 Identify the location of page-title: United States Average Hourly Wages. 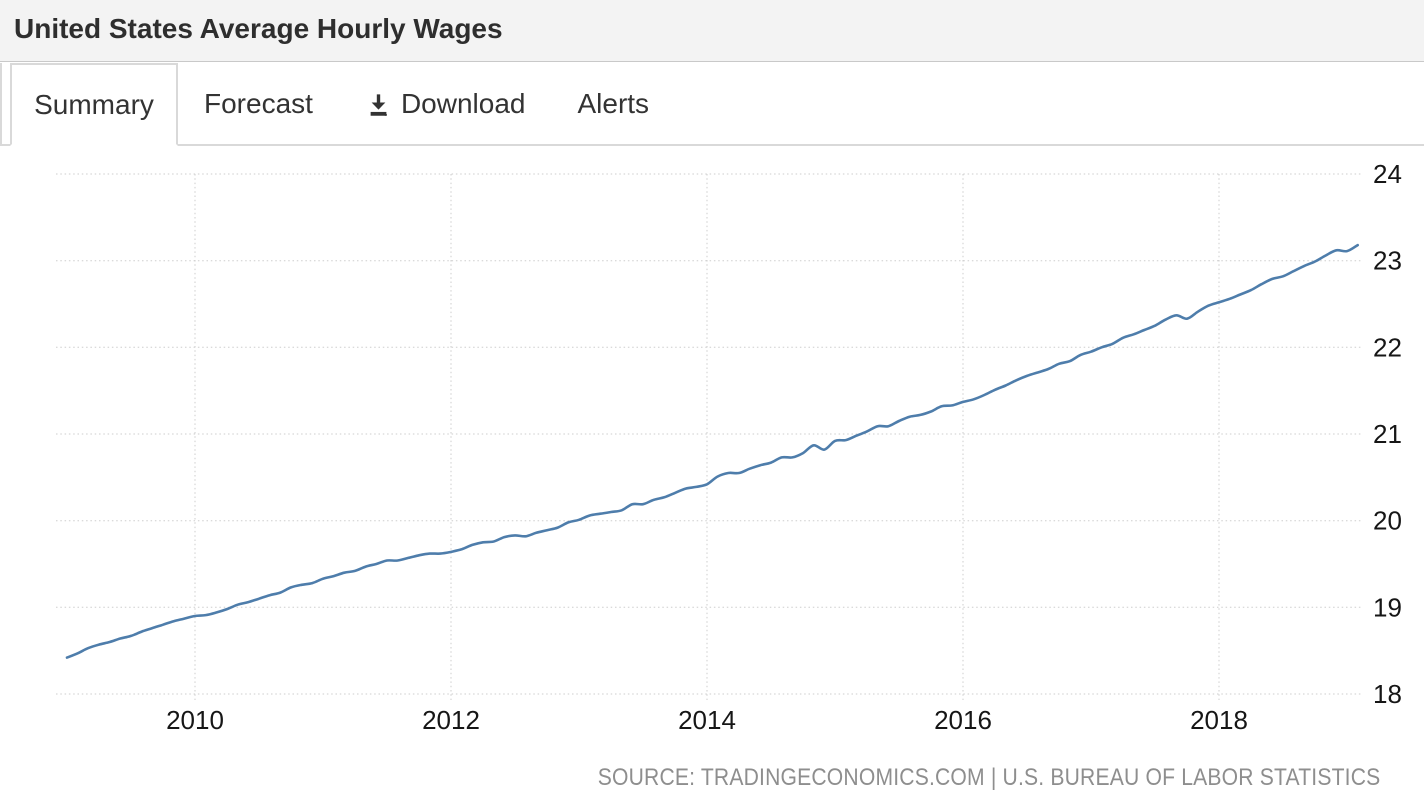
(258, 28).